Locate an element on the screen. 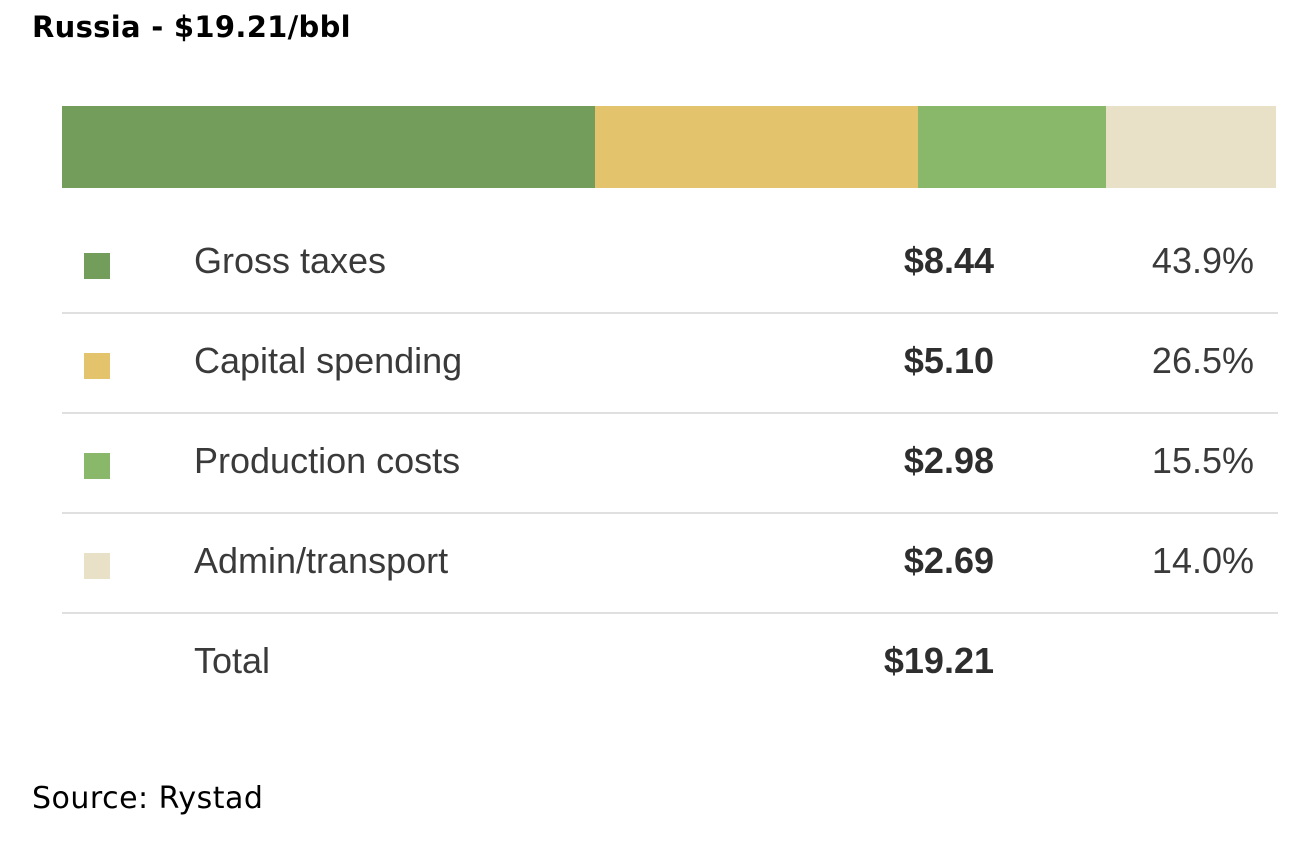 The height and width of the screenshot is (846, 1314). value-label: $2.69 is located at coordinates (948, 560).